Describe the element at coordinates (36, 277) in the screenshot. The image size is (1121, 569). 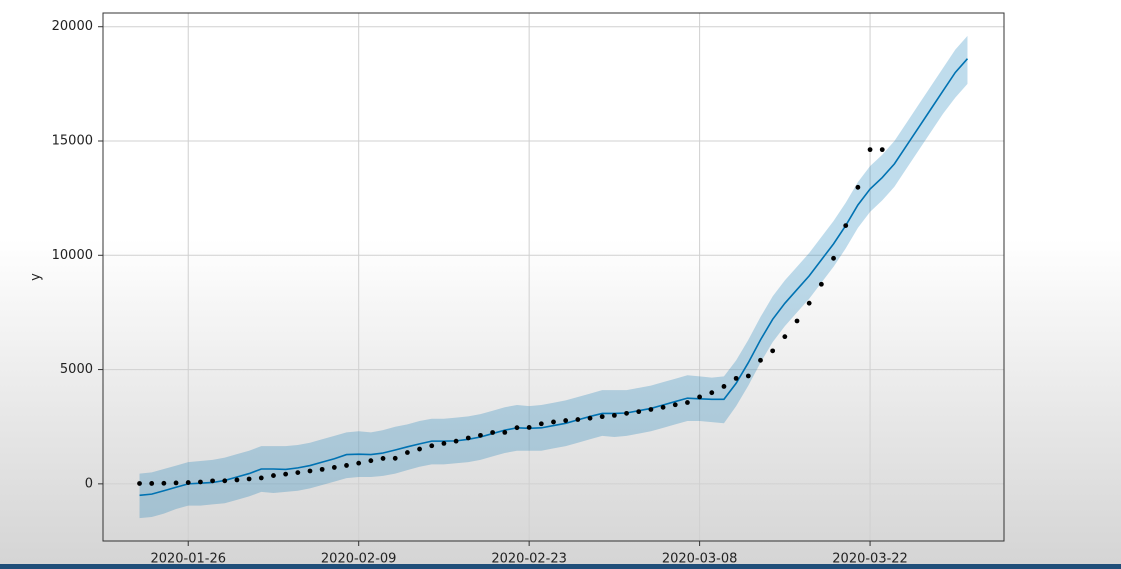
I see `y-axis-label: y` at that location.